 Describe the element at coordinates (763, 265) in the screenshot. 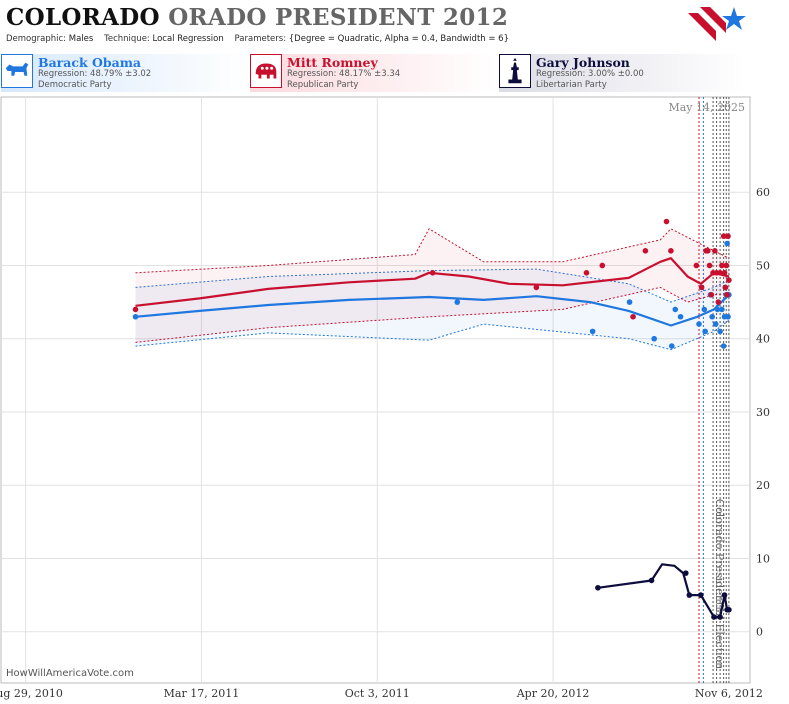

I see `y-tick-label: 50` at that location.